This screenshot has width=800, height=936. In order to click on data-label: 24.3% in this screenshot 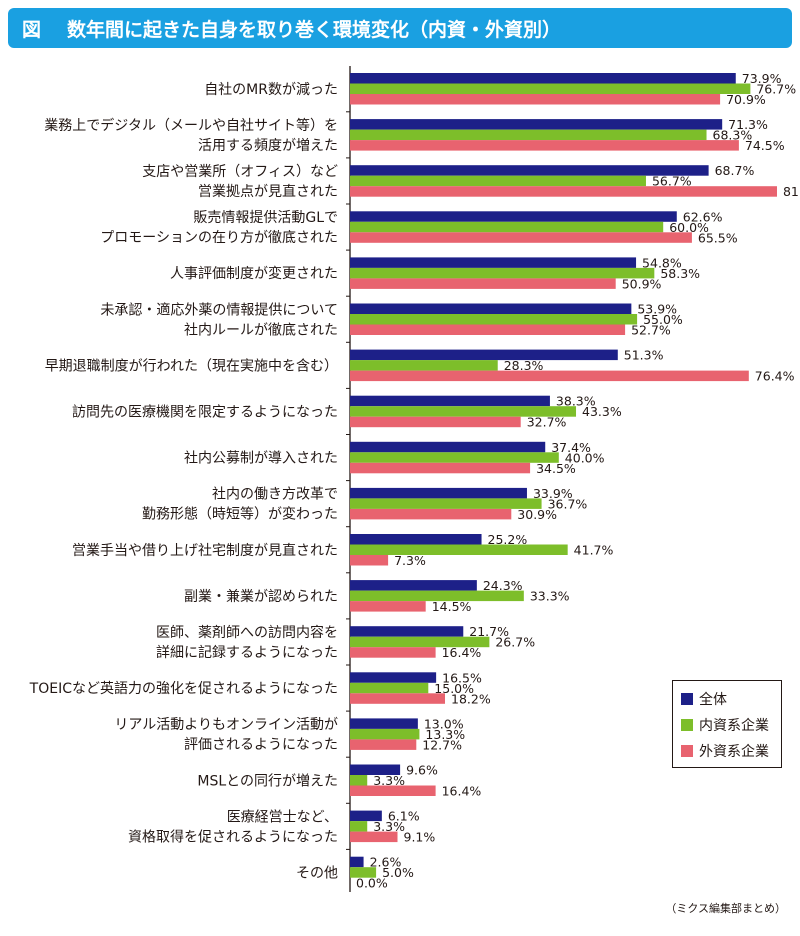, I will do `click(503, 585)`.